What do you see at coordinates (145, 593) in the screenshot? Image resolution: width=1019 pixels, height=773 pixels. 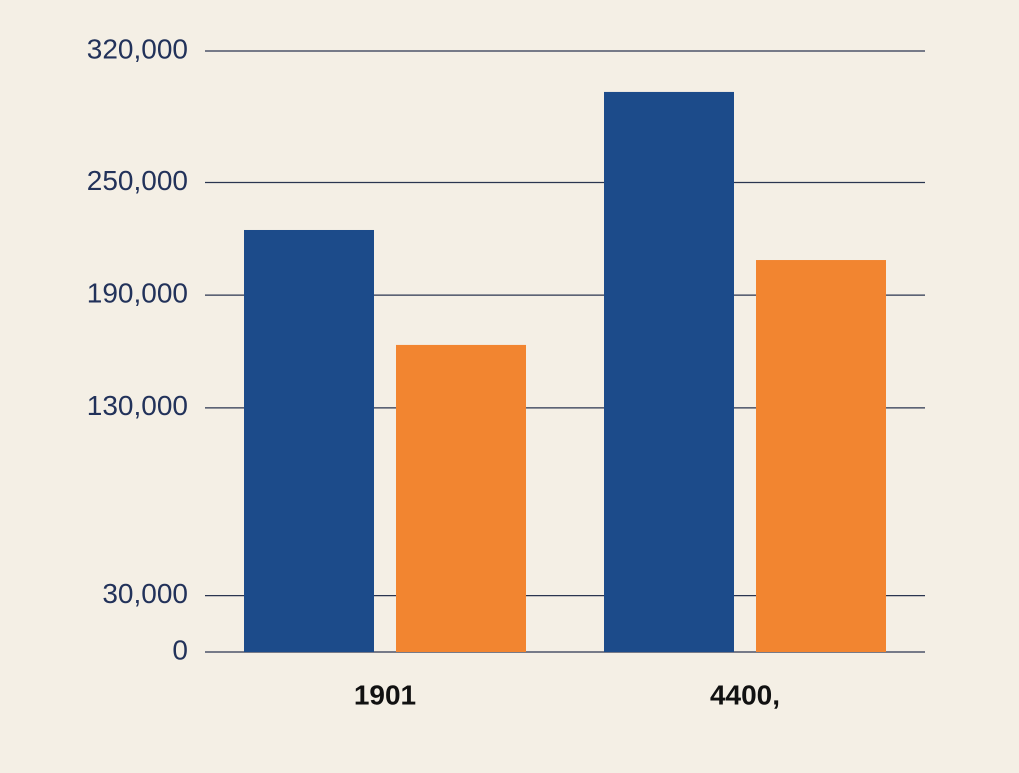 I see `y-tick-label: 30,000` at bounding box center [145, 593].